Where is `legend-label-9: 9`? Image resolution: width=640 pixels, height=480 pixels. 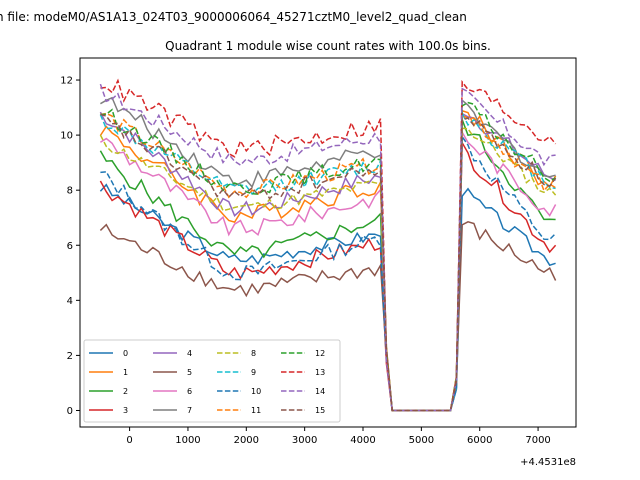
legend-label-9: 9 is located at coordinates (253, 372).